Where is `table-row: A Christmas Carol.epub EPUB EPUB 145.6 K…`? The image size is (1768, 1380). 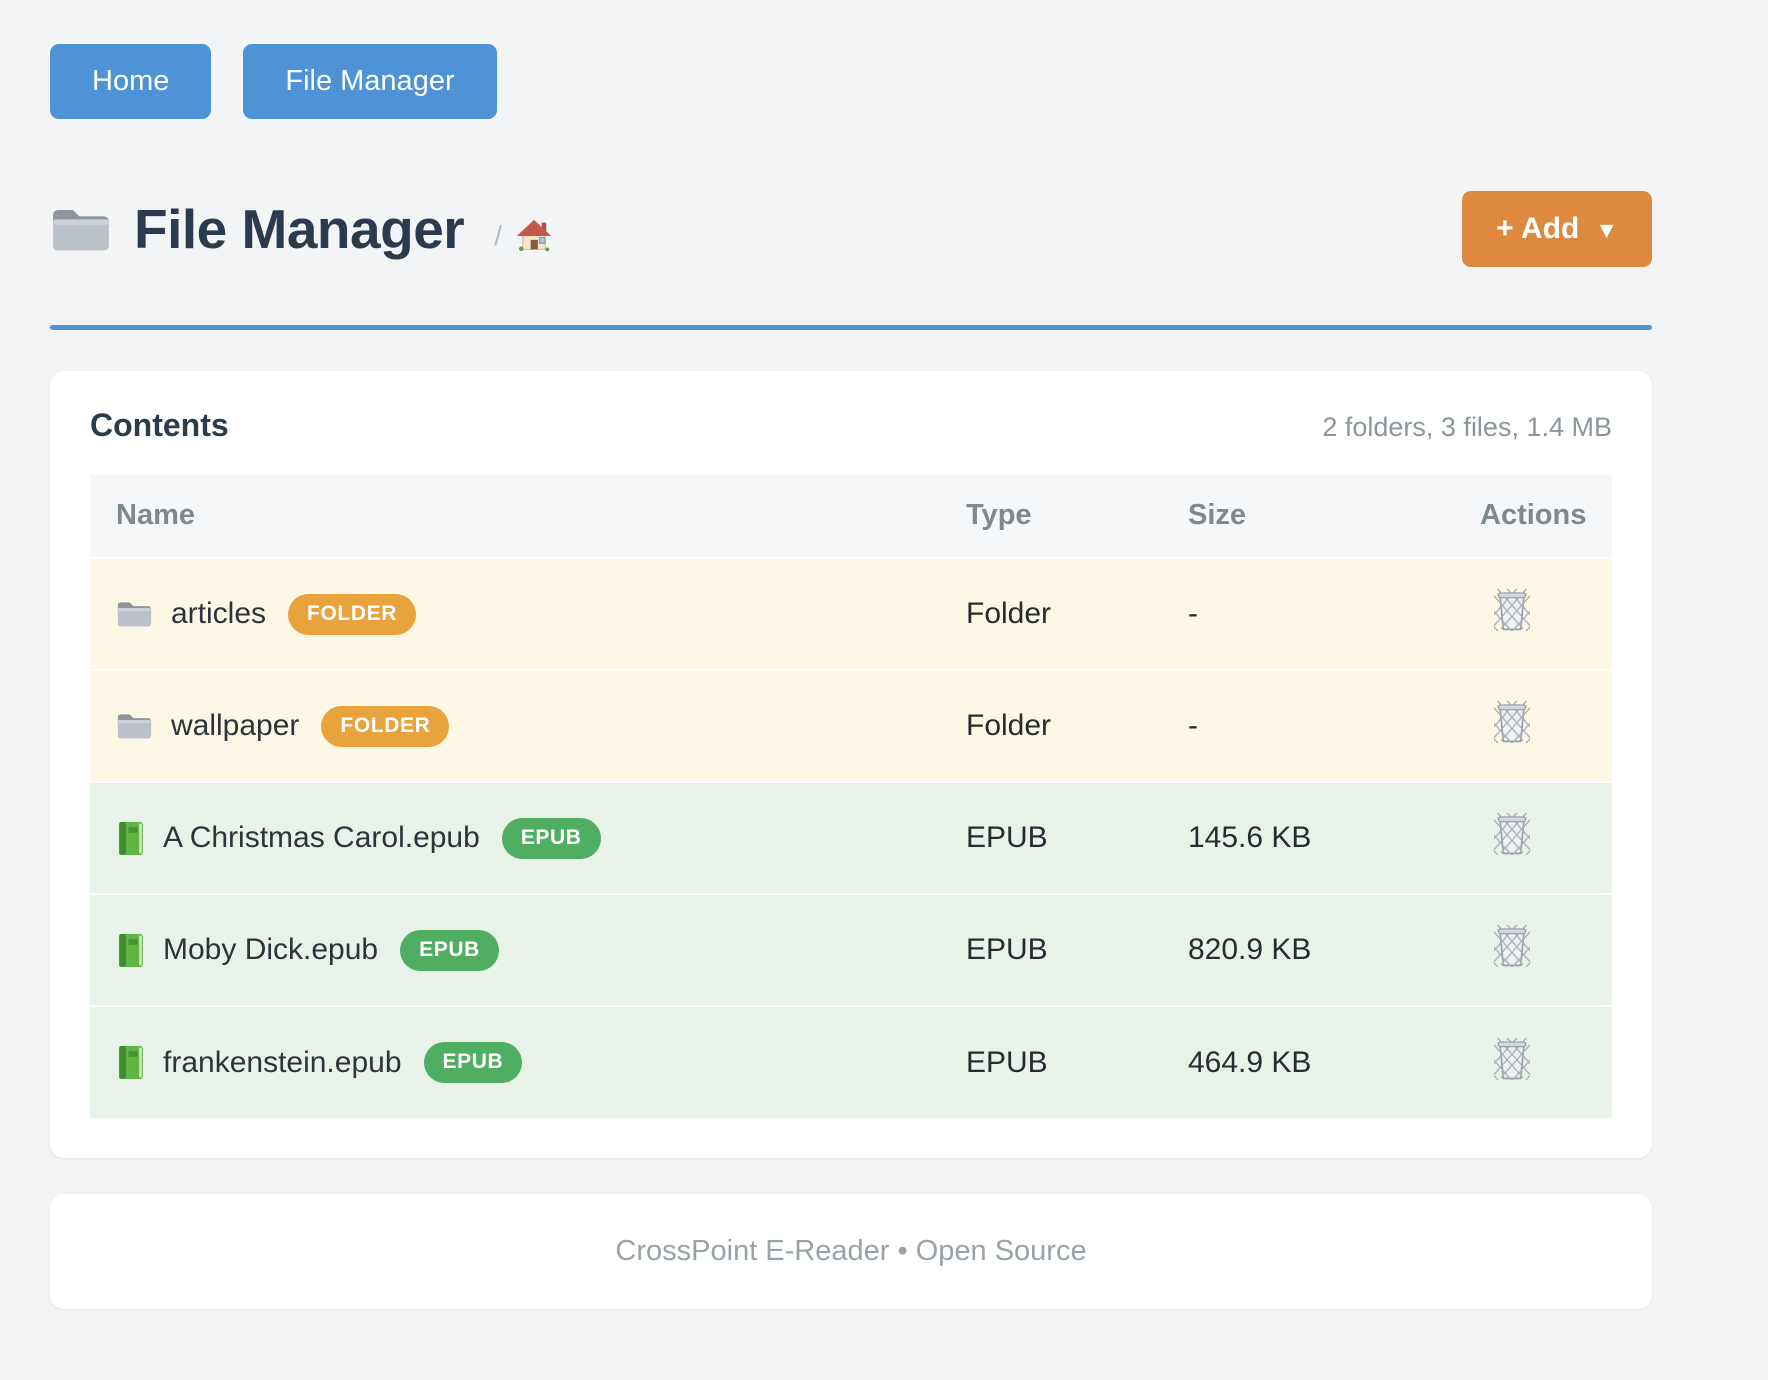
table-row: A Christmas Carol.epub EPUB EPUB 145.6 K… is located at coordinates (851, 838).